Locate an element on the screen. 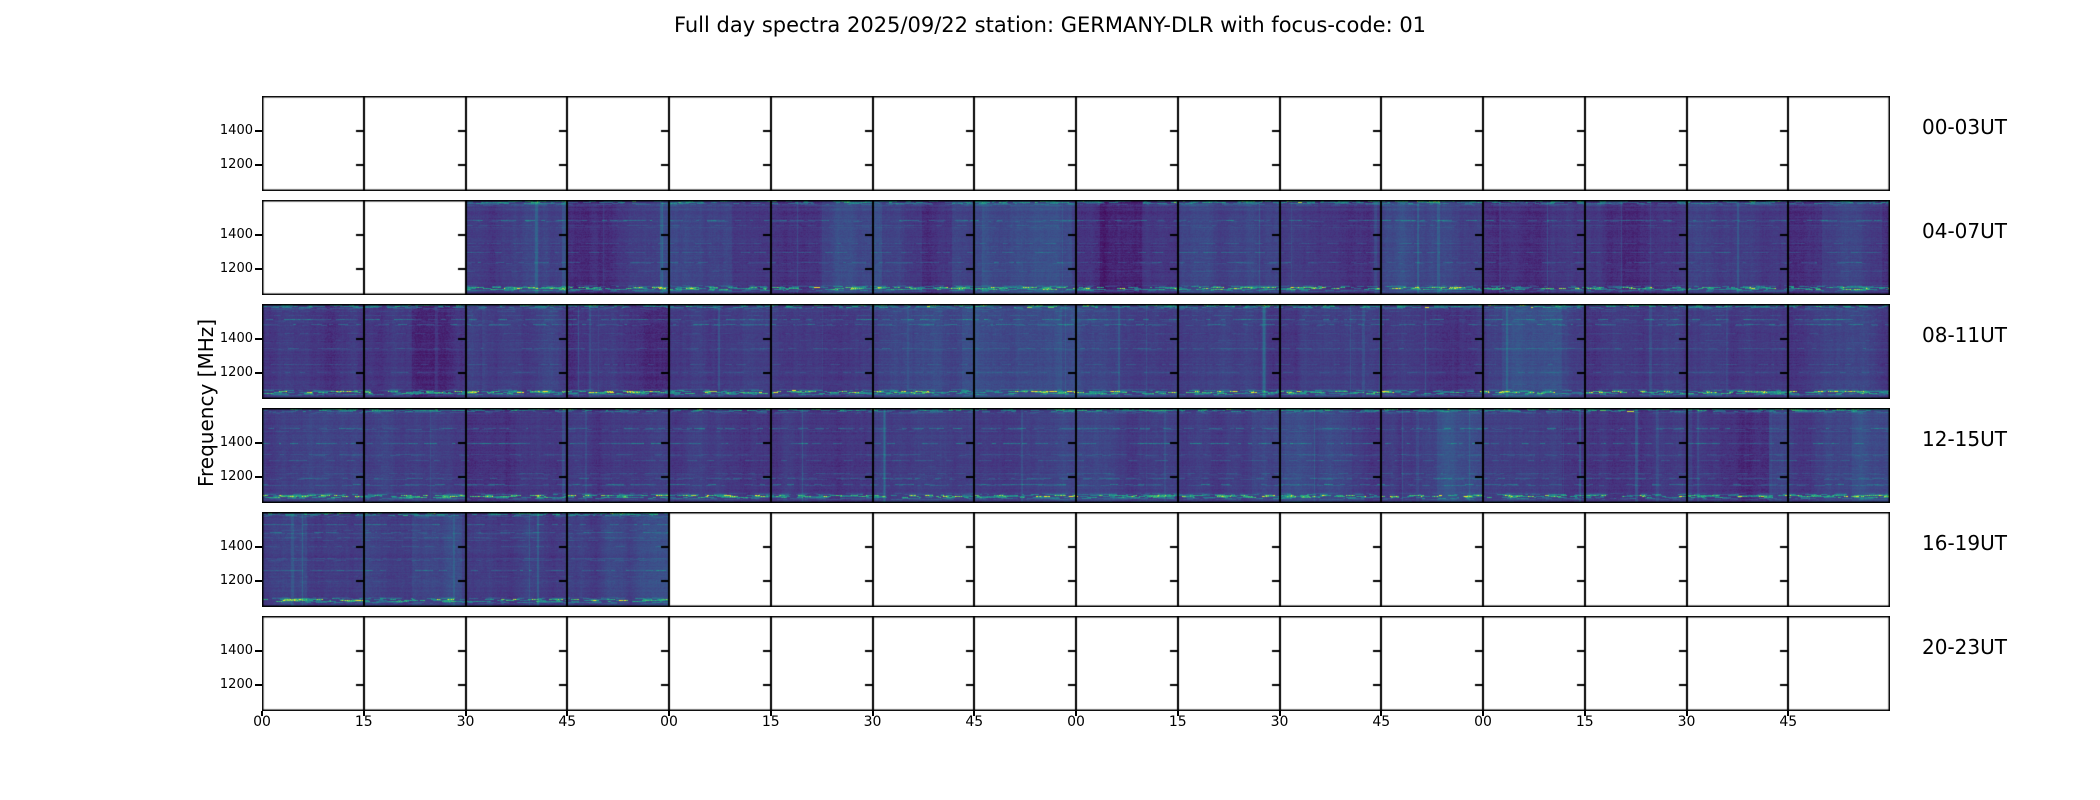  row-label: 00-03UT is located at coordinates (1964, 127).